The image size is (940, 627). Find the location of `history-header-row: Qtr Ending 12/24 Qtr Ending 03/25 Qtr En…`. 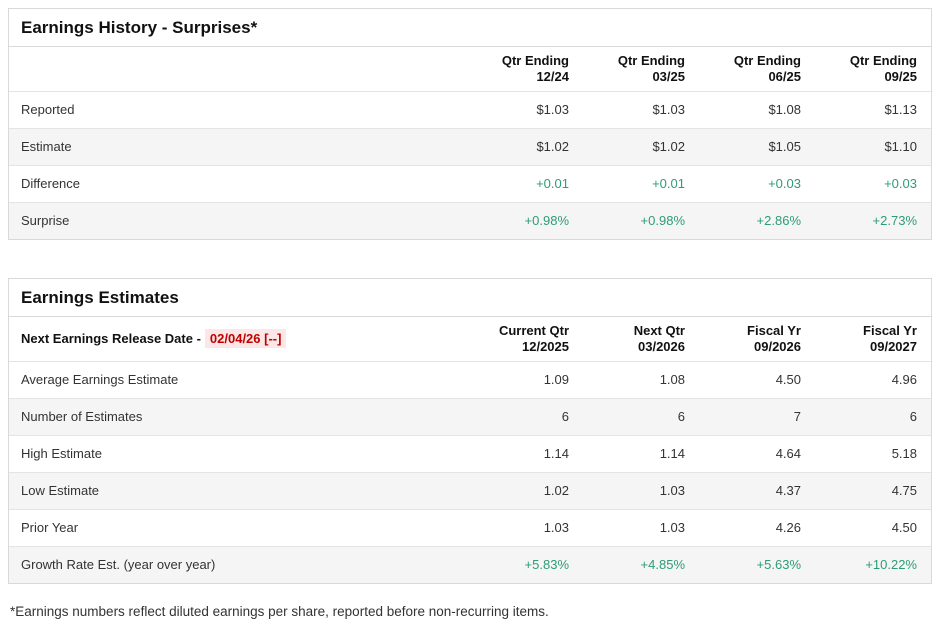

history-header-row: Qtr Ending 12/24 Qtr Ending 03/25 Qtr En… is located at coordinates (470, 69).